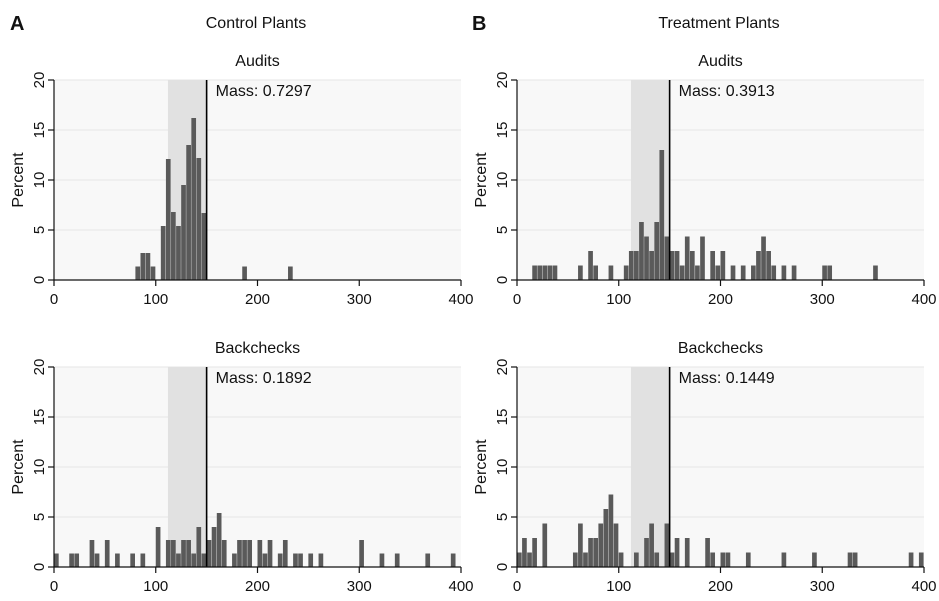 The height and width of the screenshot is (601, 939). Describe the element at coordinates (727, 91) in the screenshot. I see `mass-annotation: Mass: 0.3913` at that location.